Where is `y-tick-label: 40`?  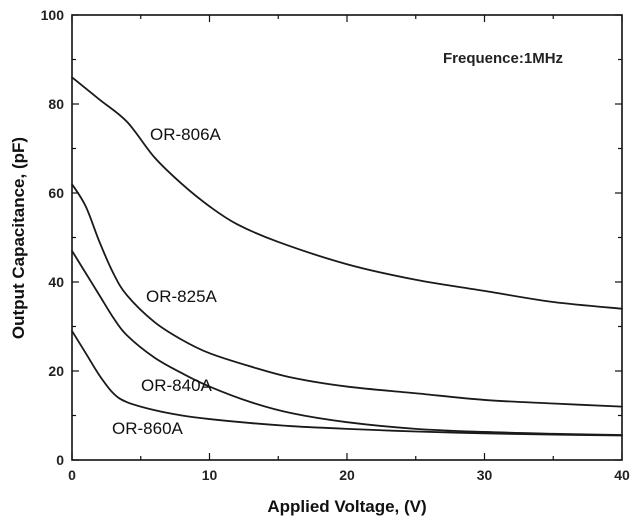 y-tick-label: 40 is located at coordinates (56, 282).